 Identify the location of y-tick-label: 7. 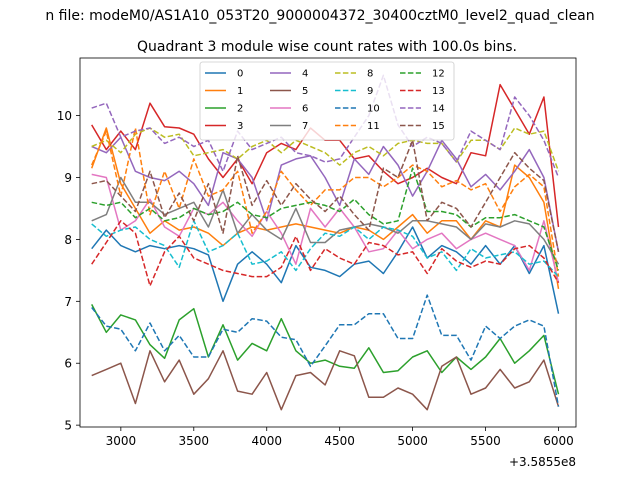
(68, 302).